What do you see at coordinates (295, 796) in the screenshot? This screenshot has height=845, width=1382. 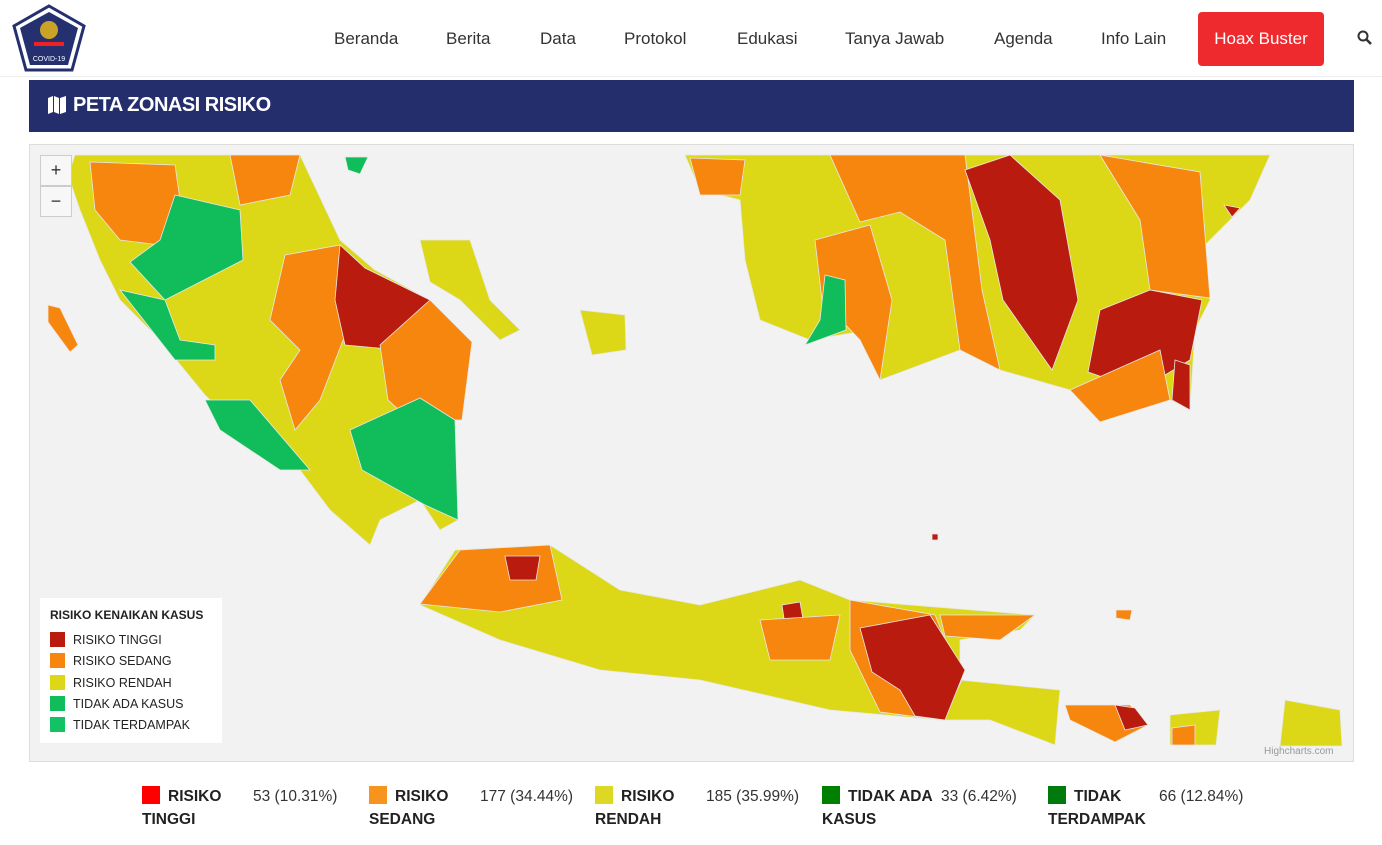 I see `stat-value: 53 (10.31%)` at bounding box center [295, 796].